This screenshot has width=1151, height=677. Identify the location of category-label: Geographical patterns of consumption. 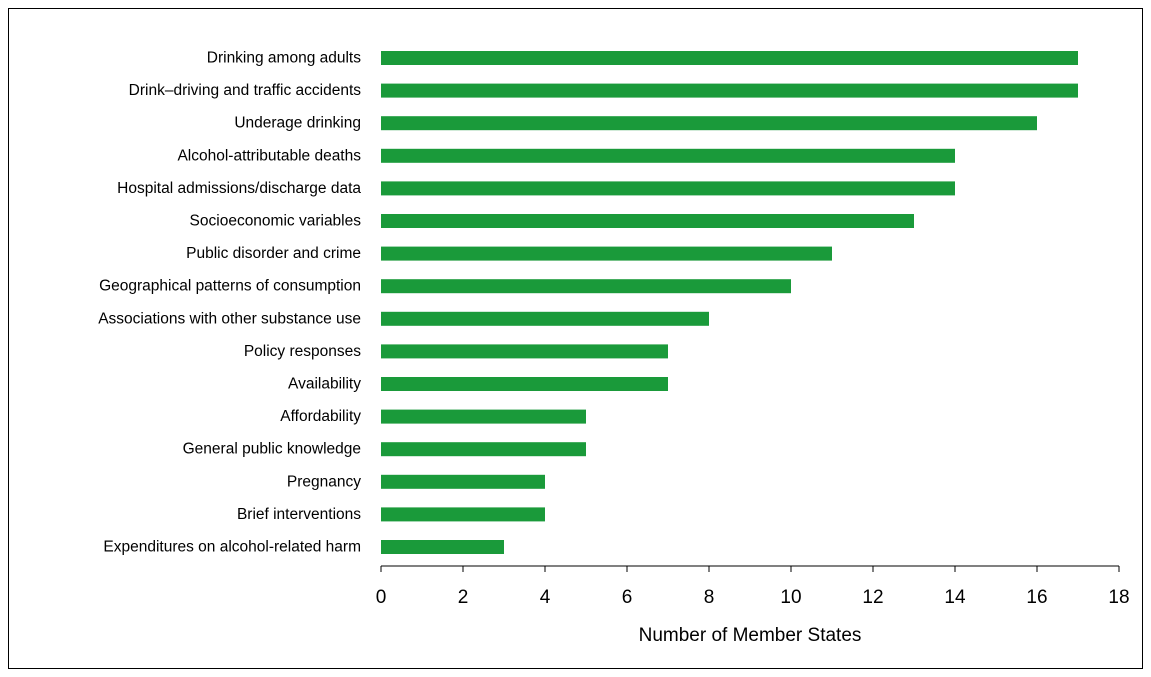
(230, 286).